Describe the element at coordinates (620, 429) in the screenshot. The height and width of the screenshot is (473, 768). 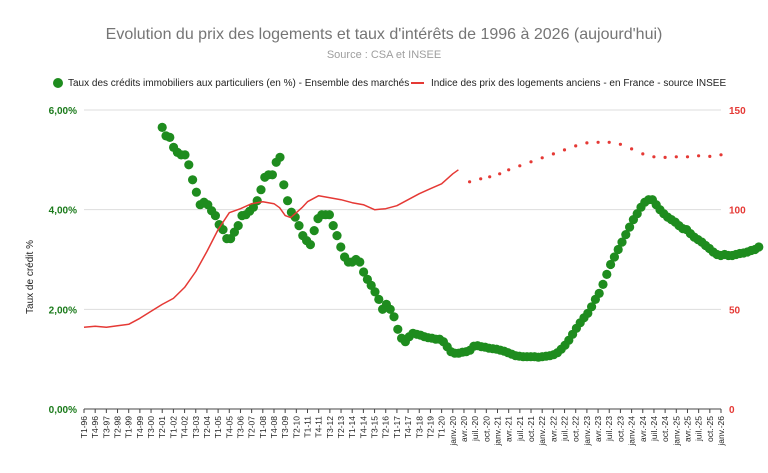
I see `x-axis-tick-label: oct.-23` at that location.